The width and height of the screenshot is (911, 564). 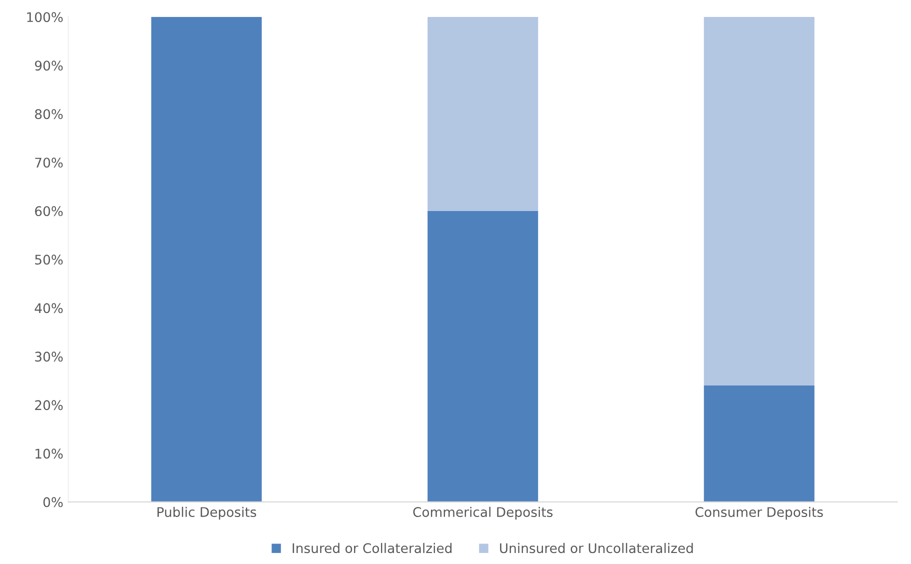 I want to click on y-tick-label: 10%, so click(x=49, y=453).